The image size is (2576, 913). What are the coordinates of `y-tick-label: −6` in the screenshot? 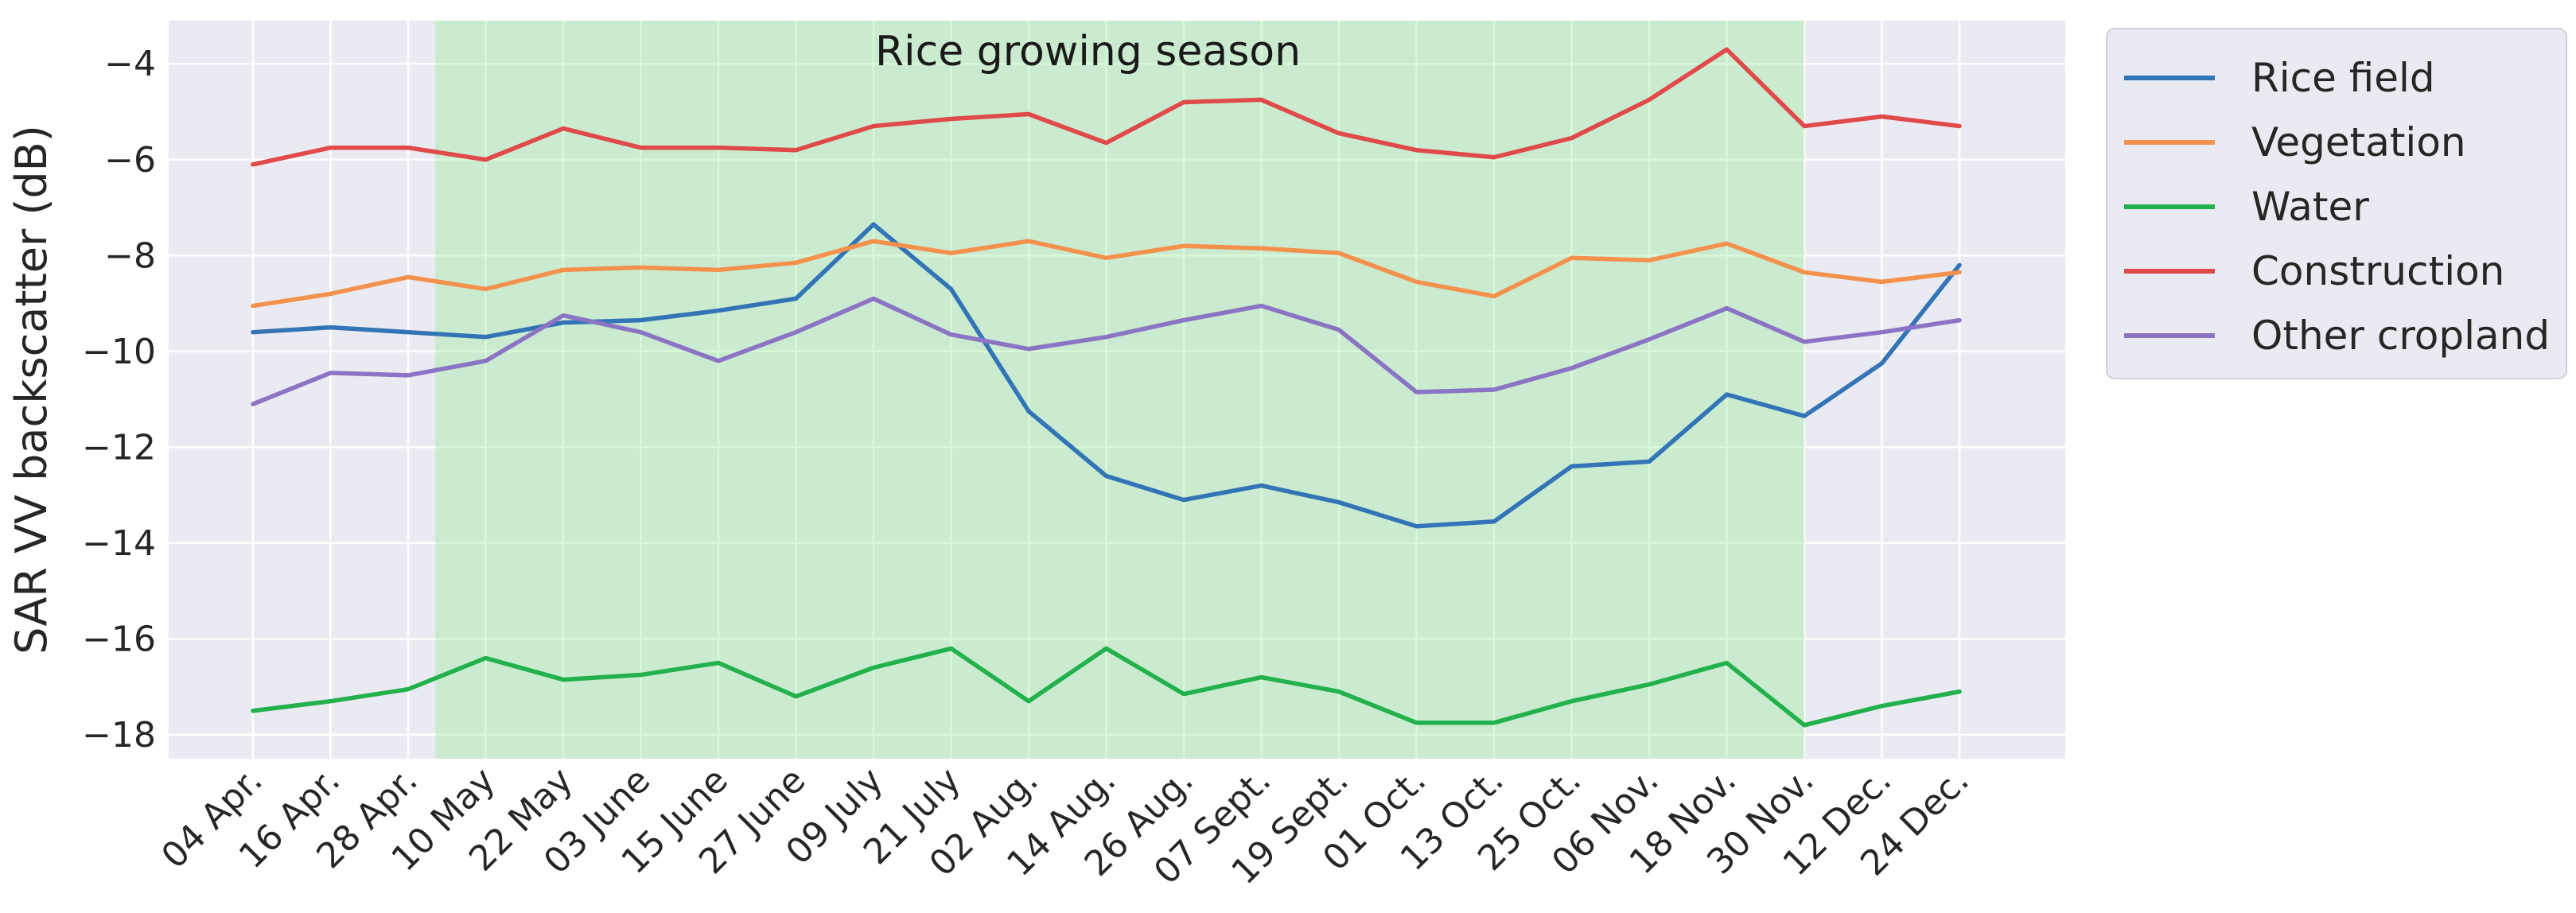 It's located at (130, 160).